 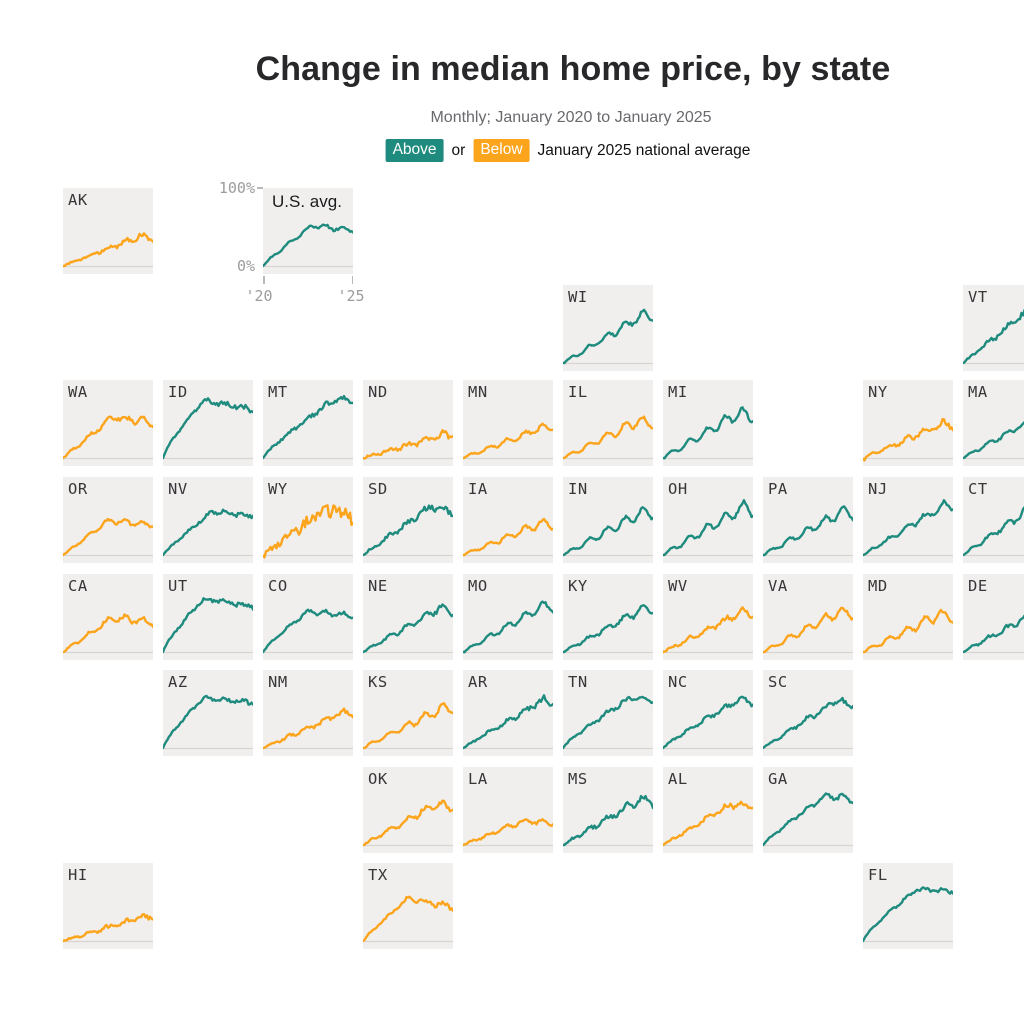 I want to click on legend-below-badge: Below, so click(x=501, y=150).